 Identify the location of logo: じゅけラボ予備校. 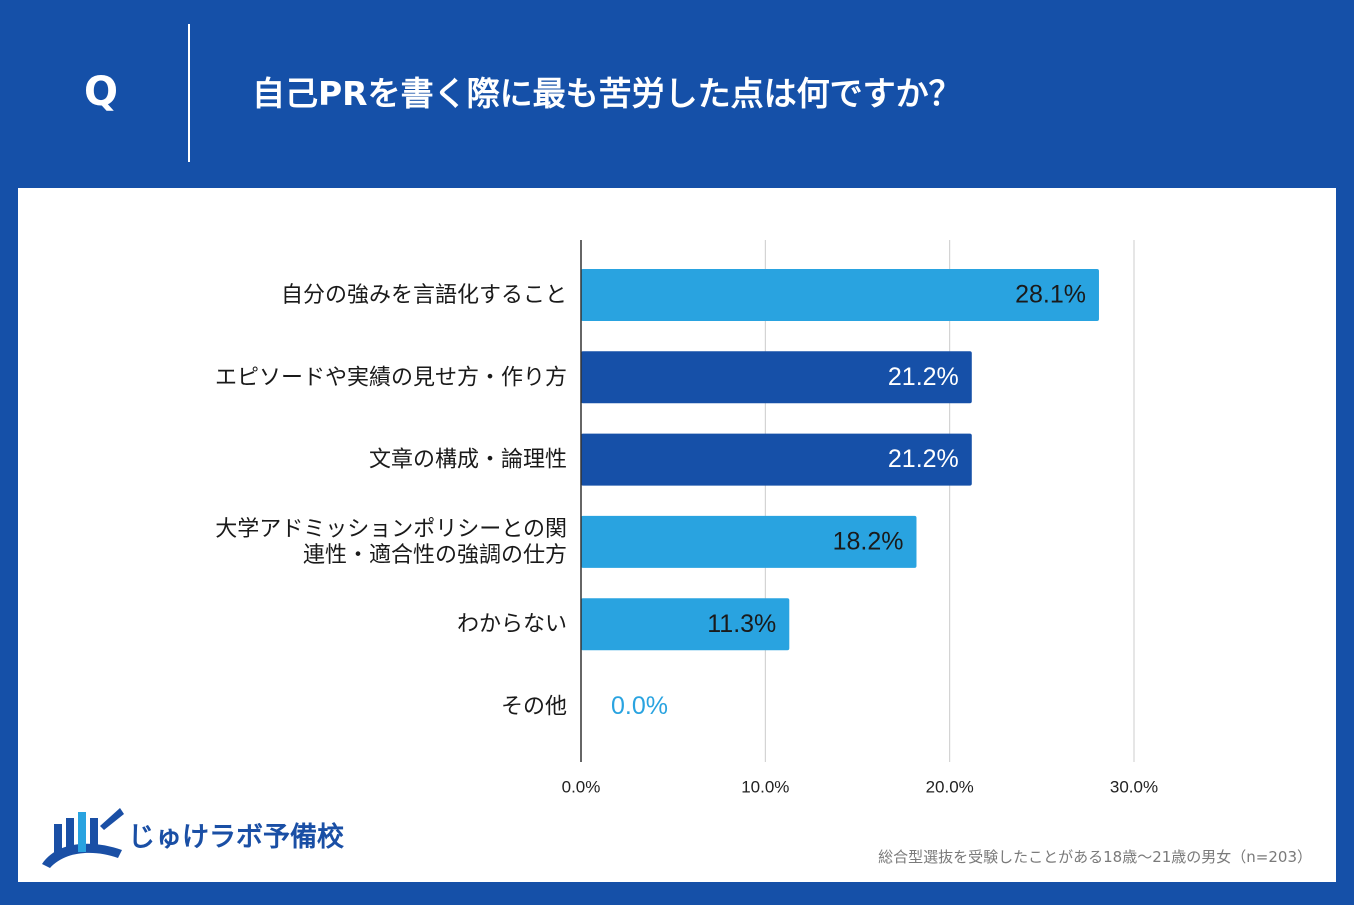
(198, 837).